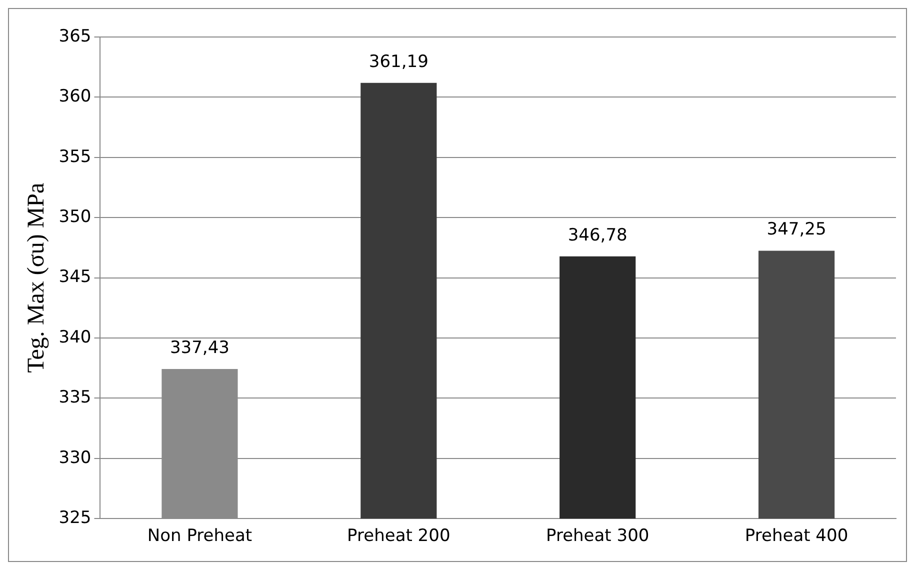  Describe the element at coordinates (598, 536) in the screenshot. I see `x-tick-label: Preheat 300` at that location.